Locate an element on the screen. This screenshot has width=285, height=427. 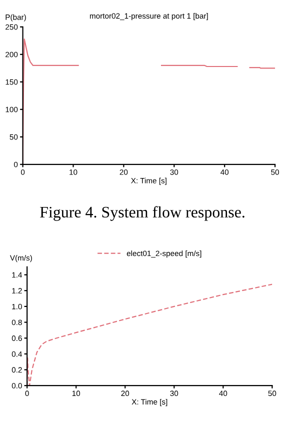
caption: Figure 4. System flow response. is located at coordinates (142, 213).